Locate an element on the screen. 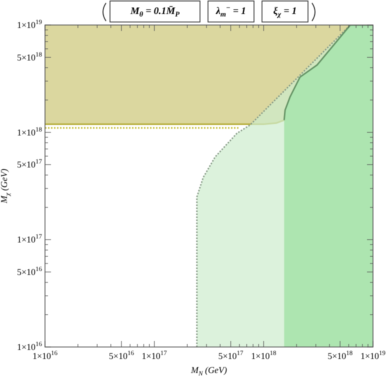 The image size is (388, 378). text: ξ$_{χ}$ = 1 is located at coordinates (285, 12).